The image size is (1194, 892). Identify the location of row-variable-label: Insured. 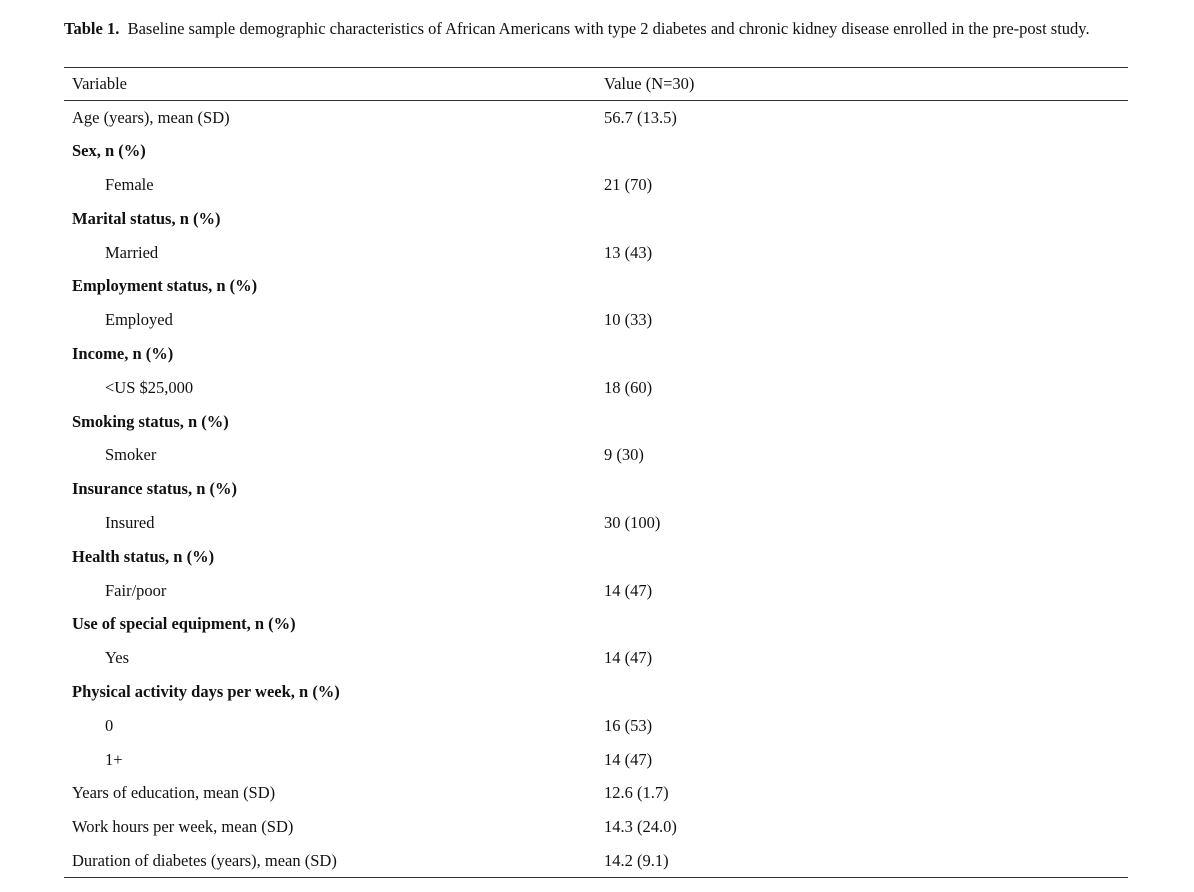
(130, 522).